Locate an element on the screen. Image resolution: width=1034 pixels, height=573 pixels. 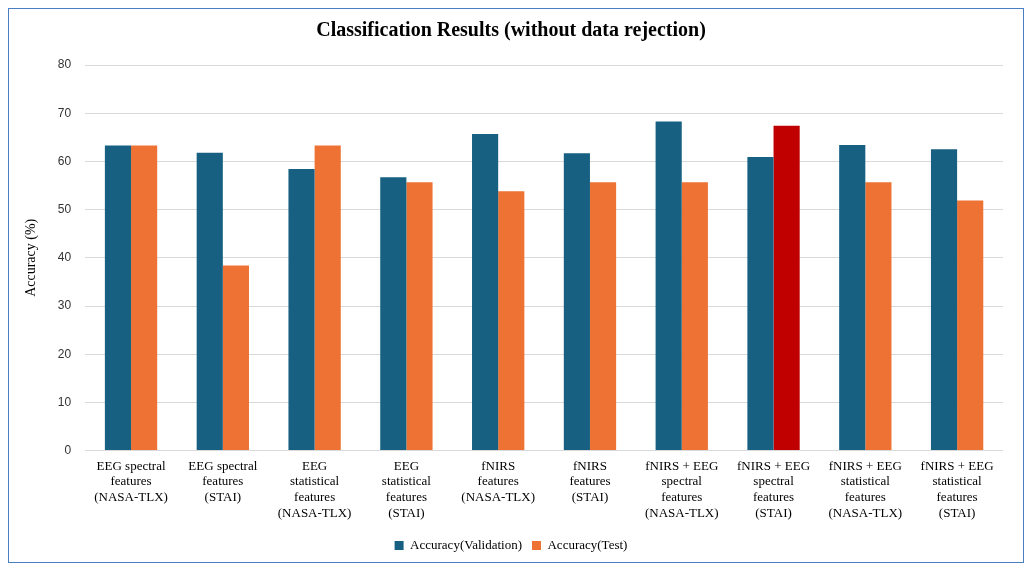
x-tick-label: EEG statistical features (STAI) is located at coordinates (406, 488).